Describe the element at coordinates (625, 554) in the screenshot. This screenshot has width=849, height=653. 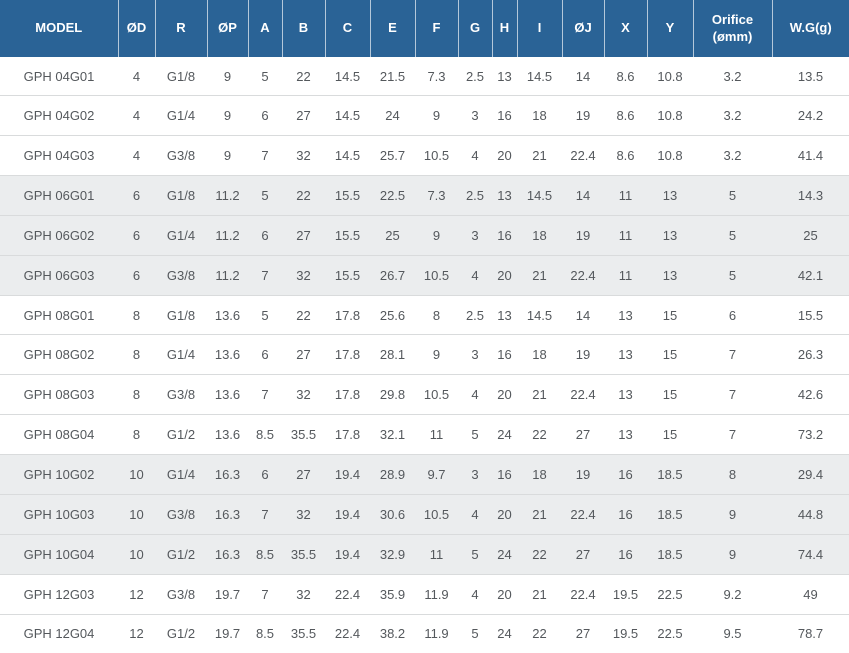
I see `cell-x: 16` at that location.